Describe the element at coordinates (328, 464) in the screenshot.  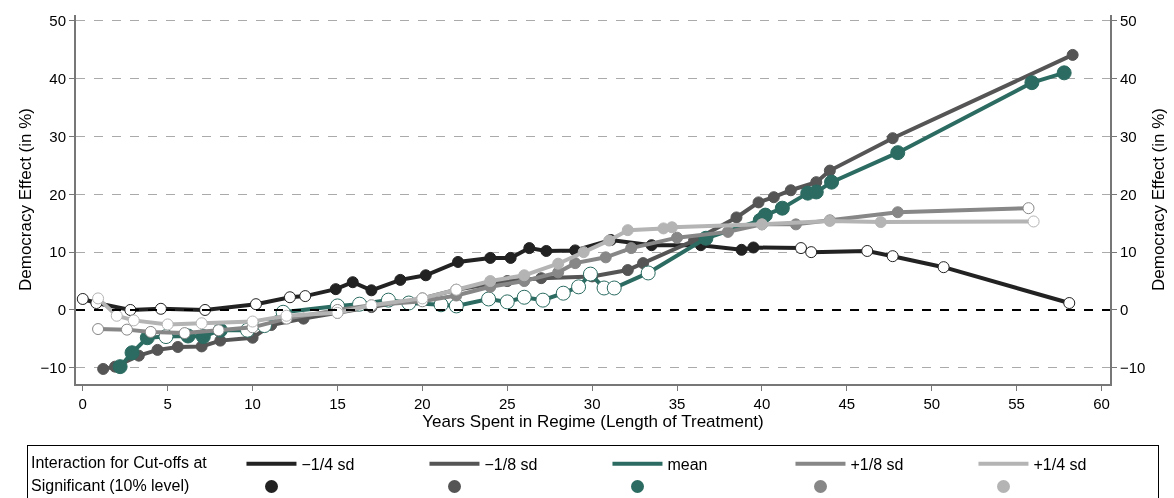
I see `legend-label: −1/4 sd` at that location.